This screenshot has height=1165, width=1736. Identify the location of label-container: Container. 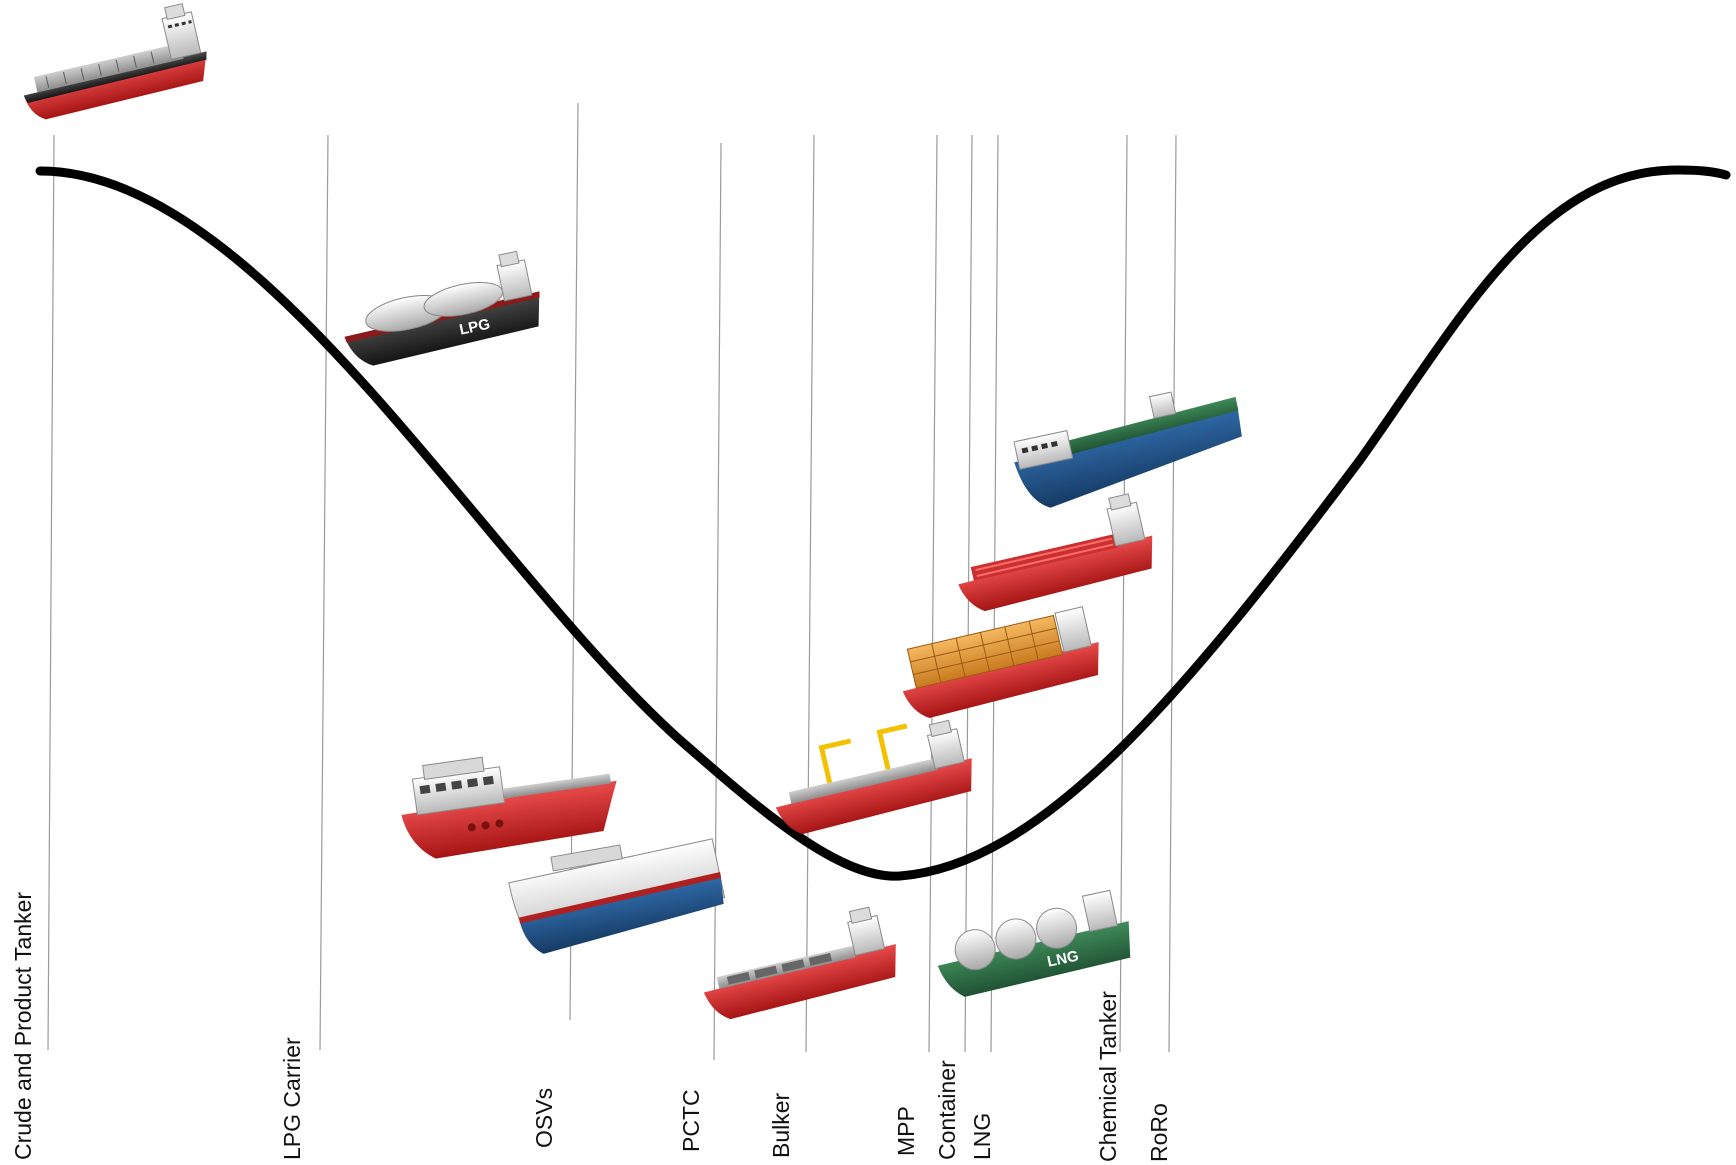
(947, 1110).